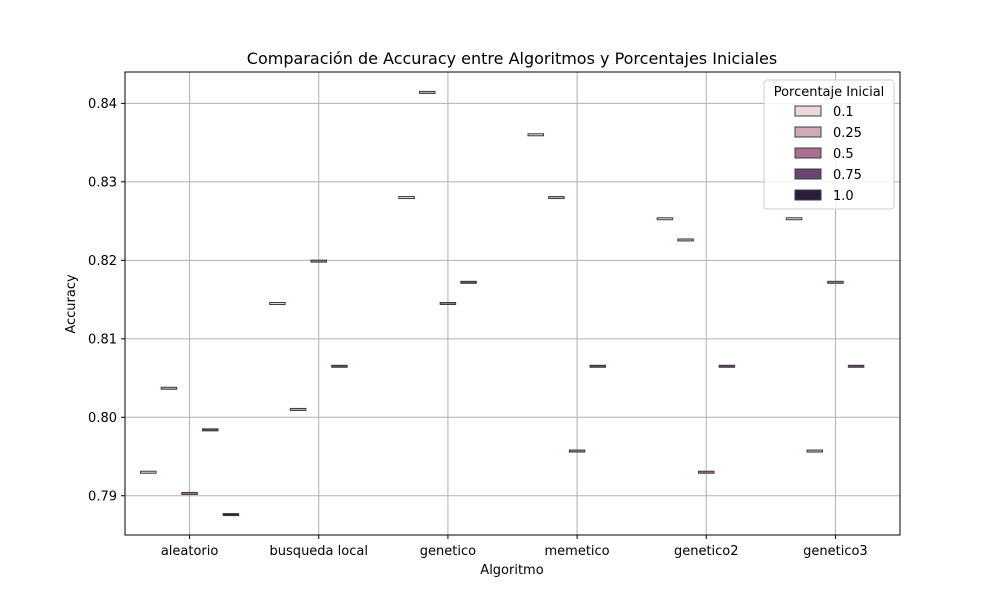 Image resolution: width=1000 pixels, height=600 pixels. I want to click on y-tick-label: 0.81, so click(102, 339).